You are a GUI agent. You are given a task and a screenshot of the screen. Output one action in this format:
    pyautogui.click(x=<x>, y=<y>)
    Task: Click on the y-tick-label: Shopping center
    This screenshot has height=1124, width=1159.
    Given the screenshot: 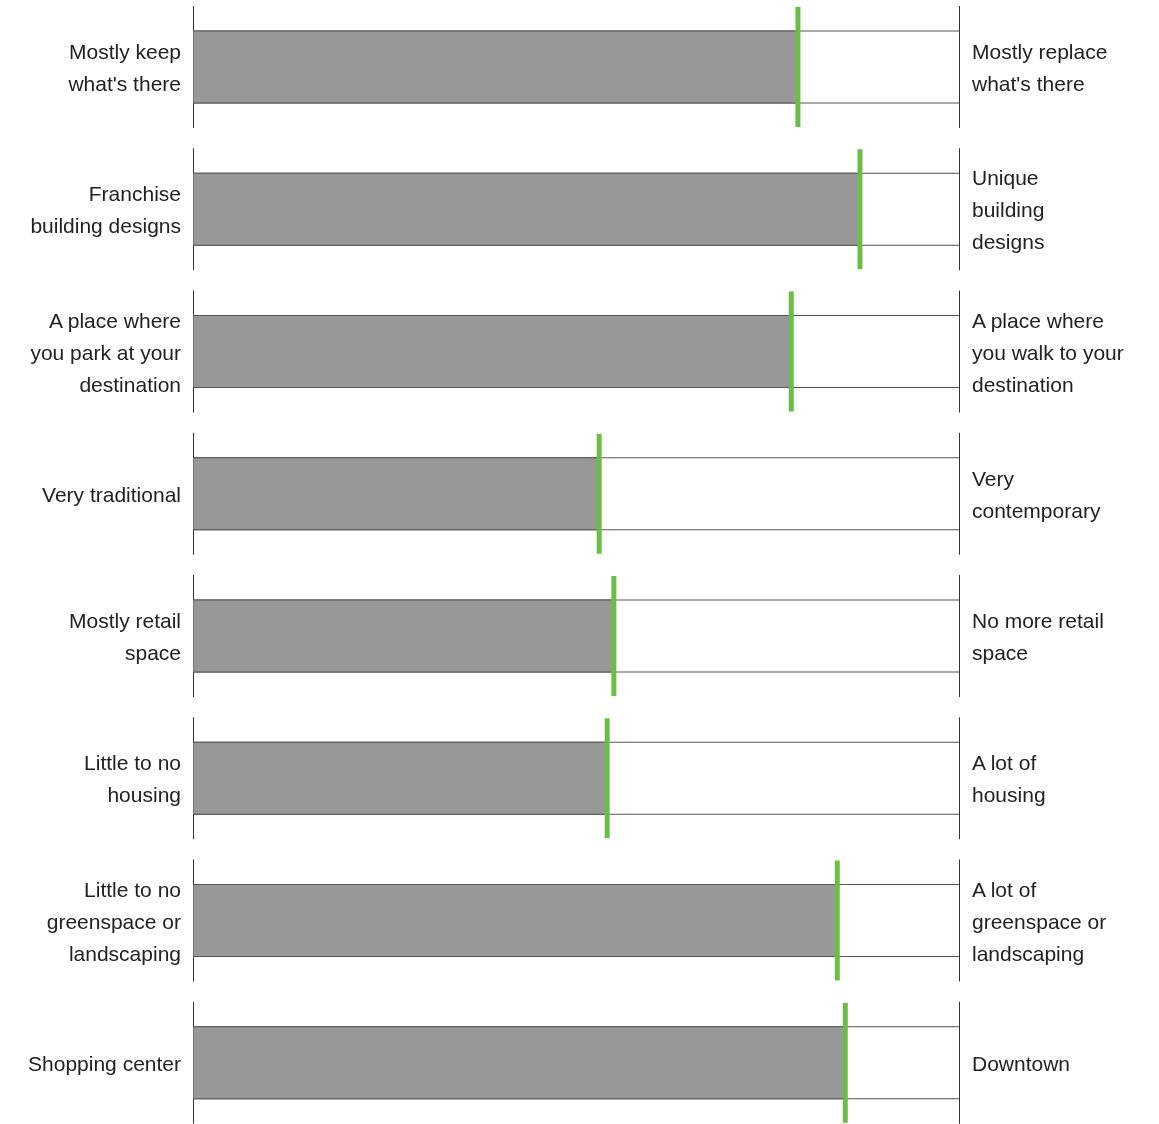 What is the action you would take?
    pyautogui.click(x=104, y=1063)
    